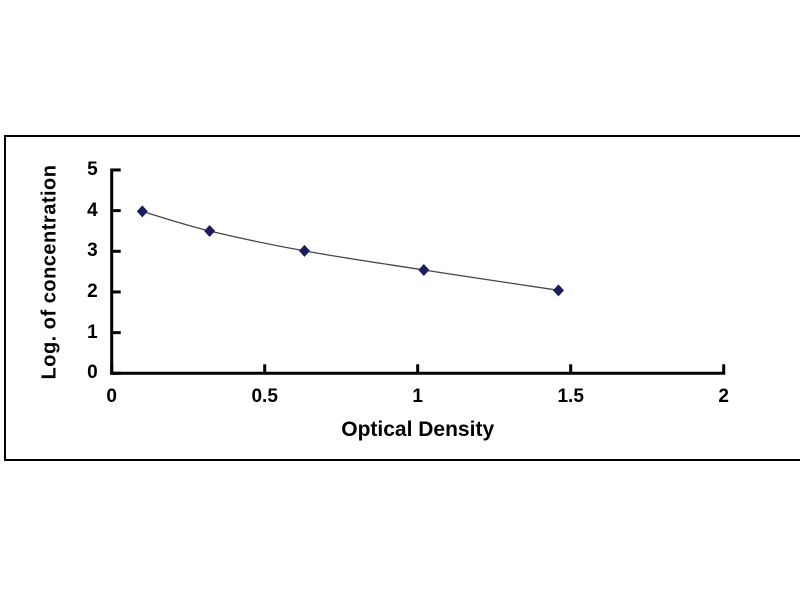 The height and width of the screenshot is (600, 800). Describe the element at coordinates (92, 332) in the screenshot. I see `y-tick-label: 1` at that location.